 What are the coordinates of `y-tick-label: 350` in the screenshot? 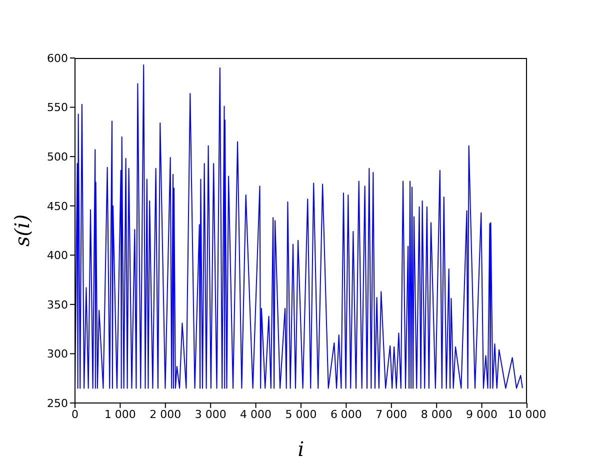 It's located at (57, 305).